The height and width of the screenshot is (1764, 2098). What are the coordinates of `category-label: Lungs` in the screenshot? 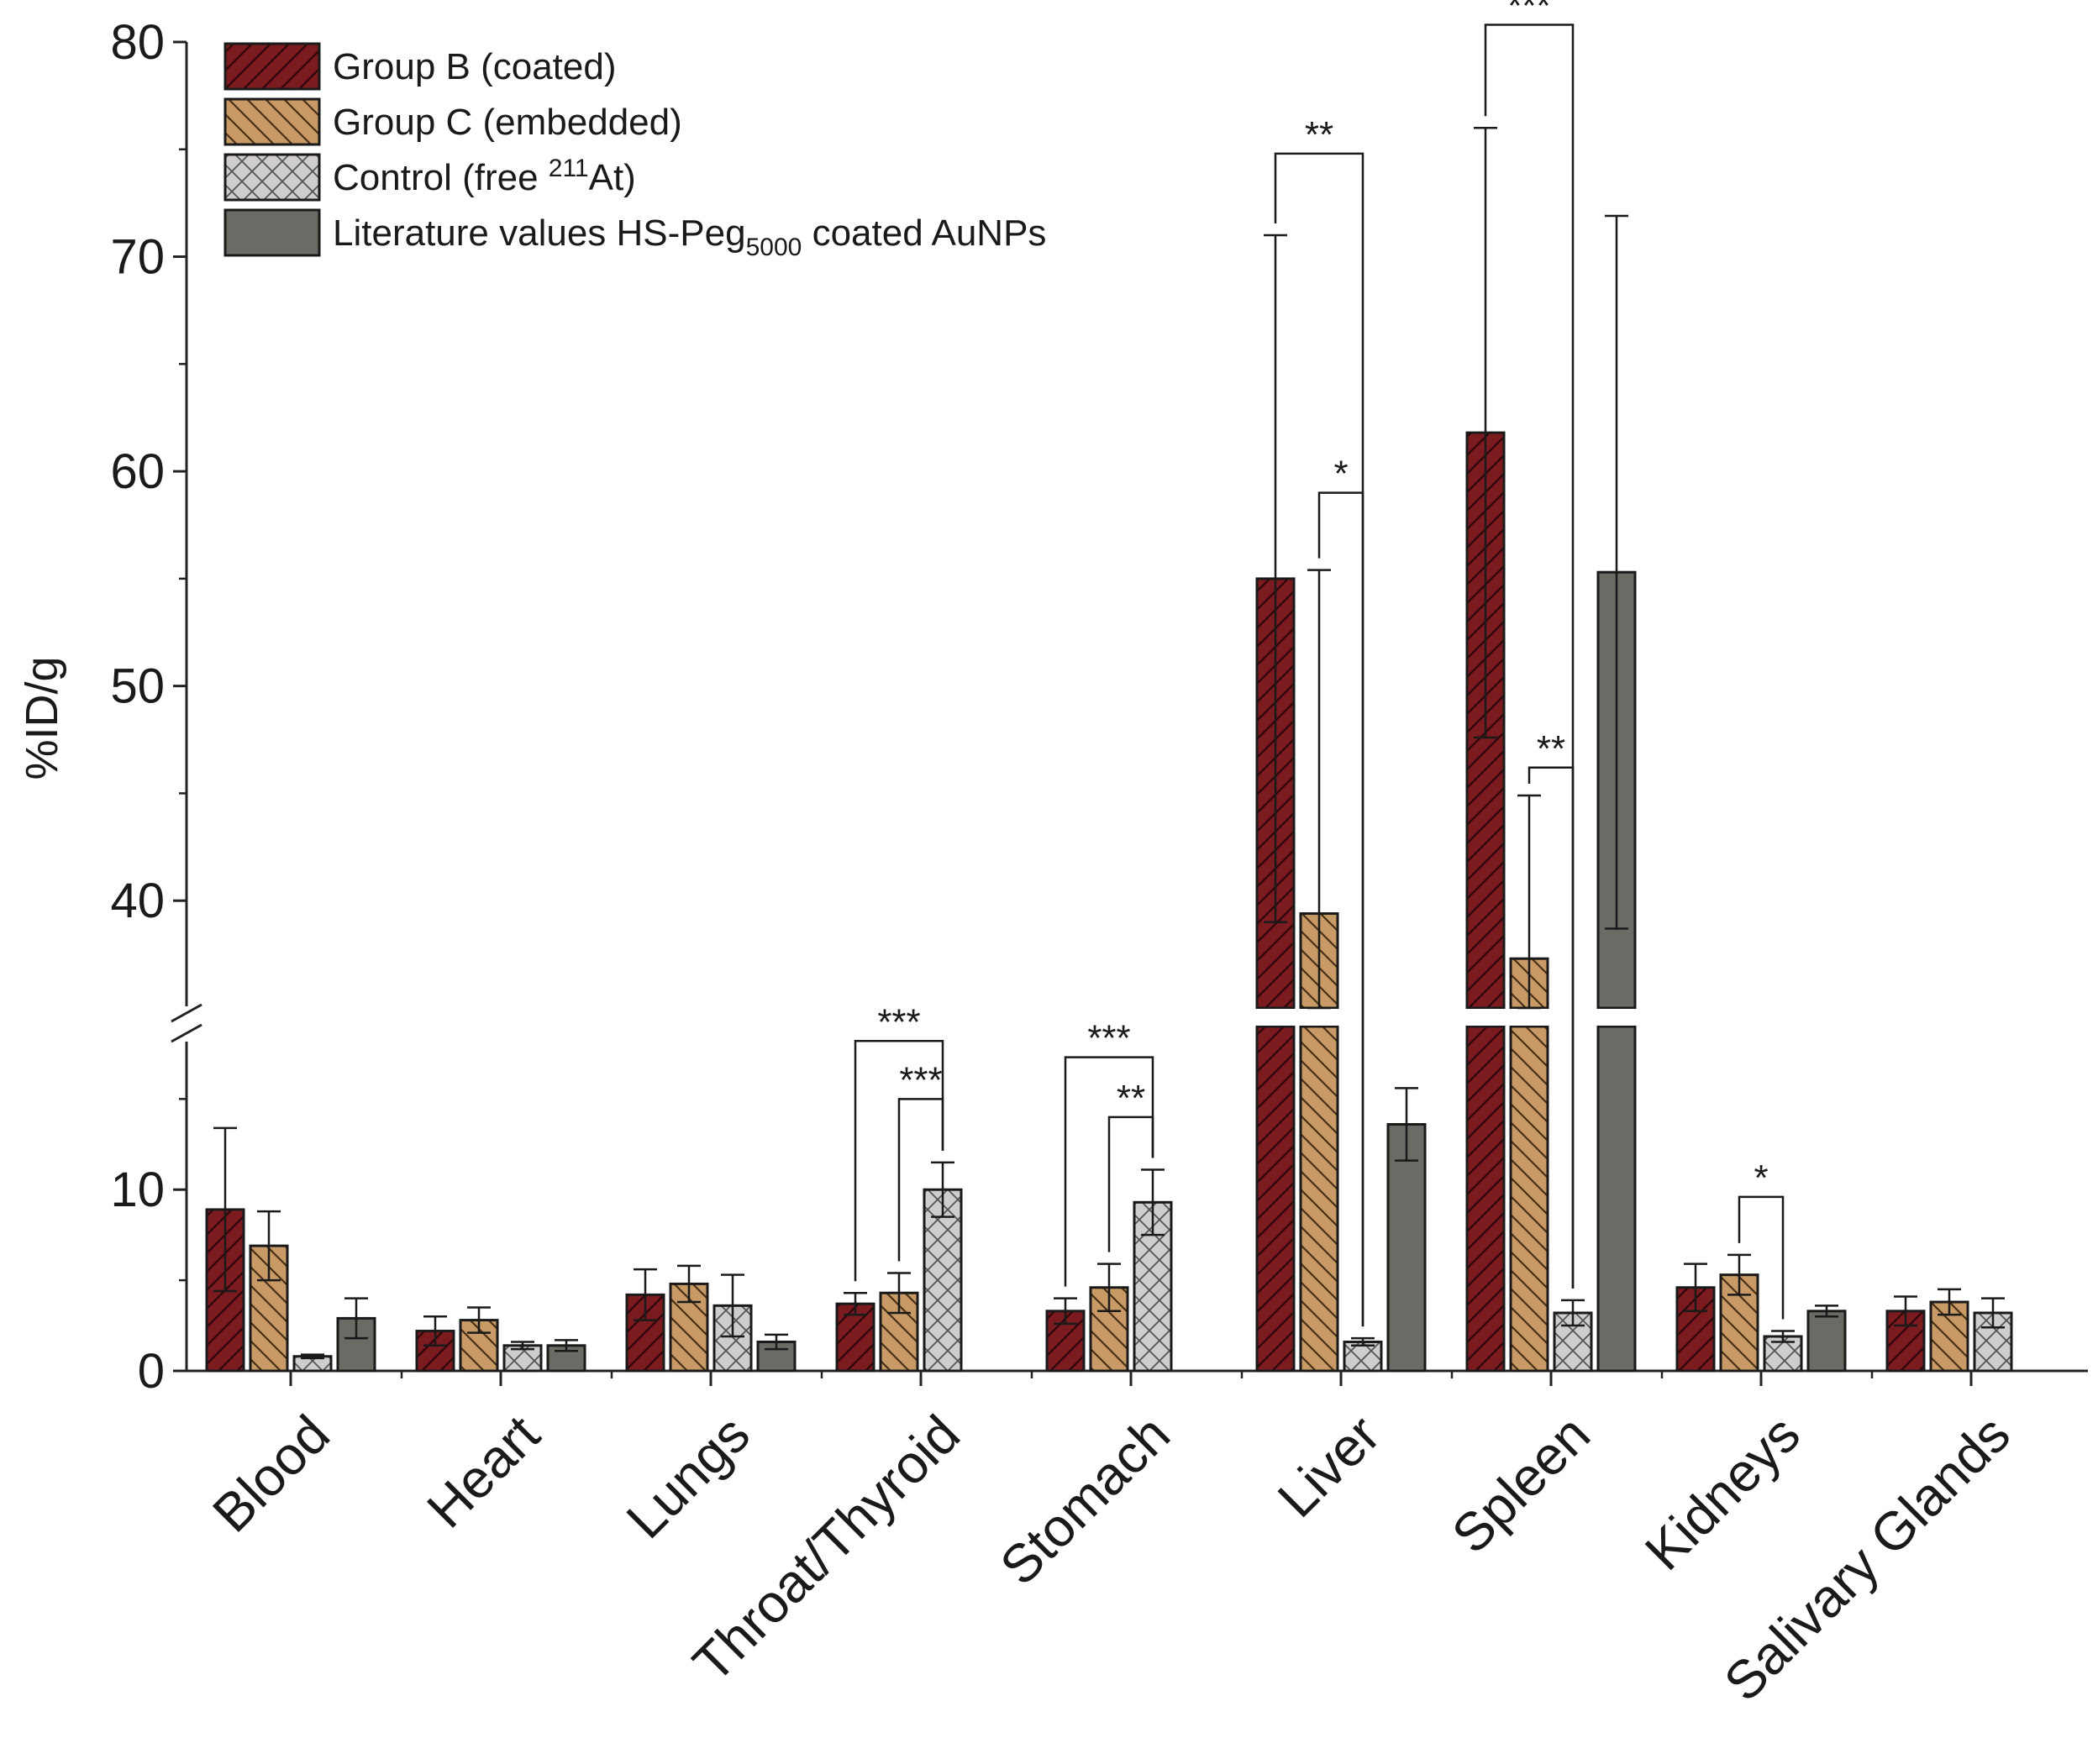 It's located at (688, 1477).